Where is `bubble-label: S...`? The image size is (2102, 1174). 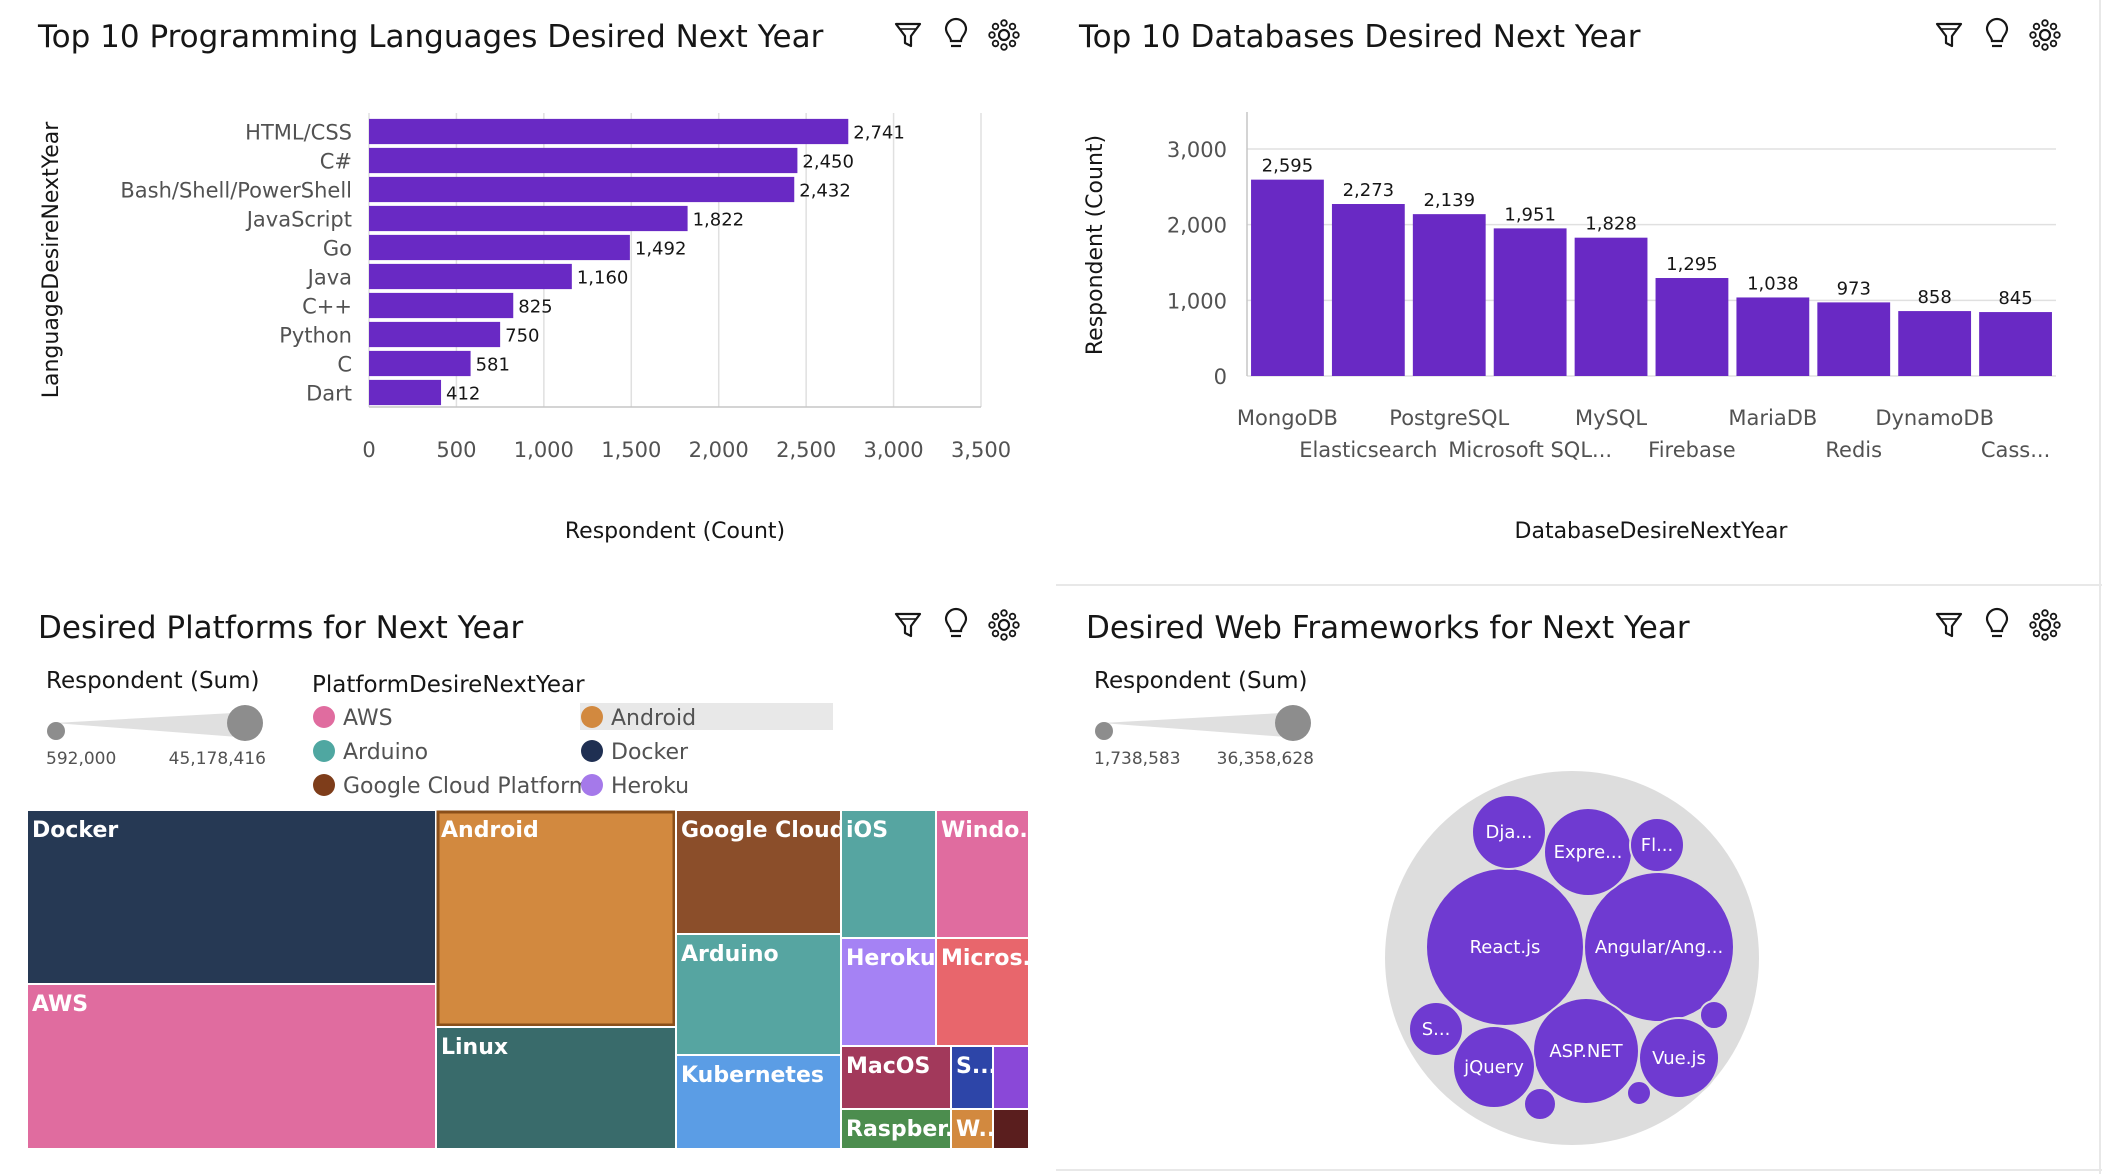
bubble-label: S... is located at coordinates (1436, 1029).